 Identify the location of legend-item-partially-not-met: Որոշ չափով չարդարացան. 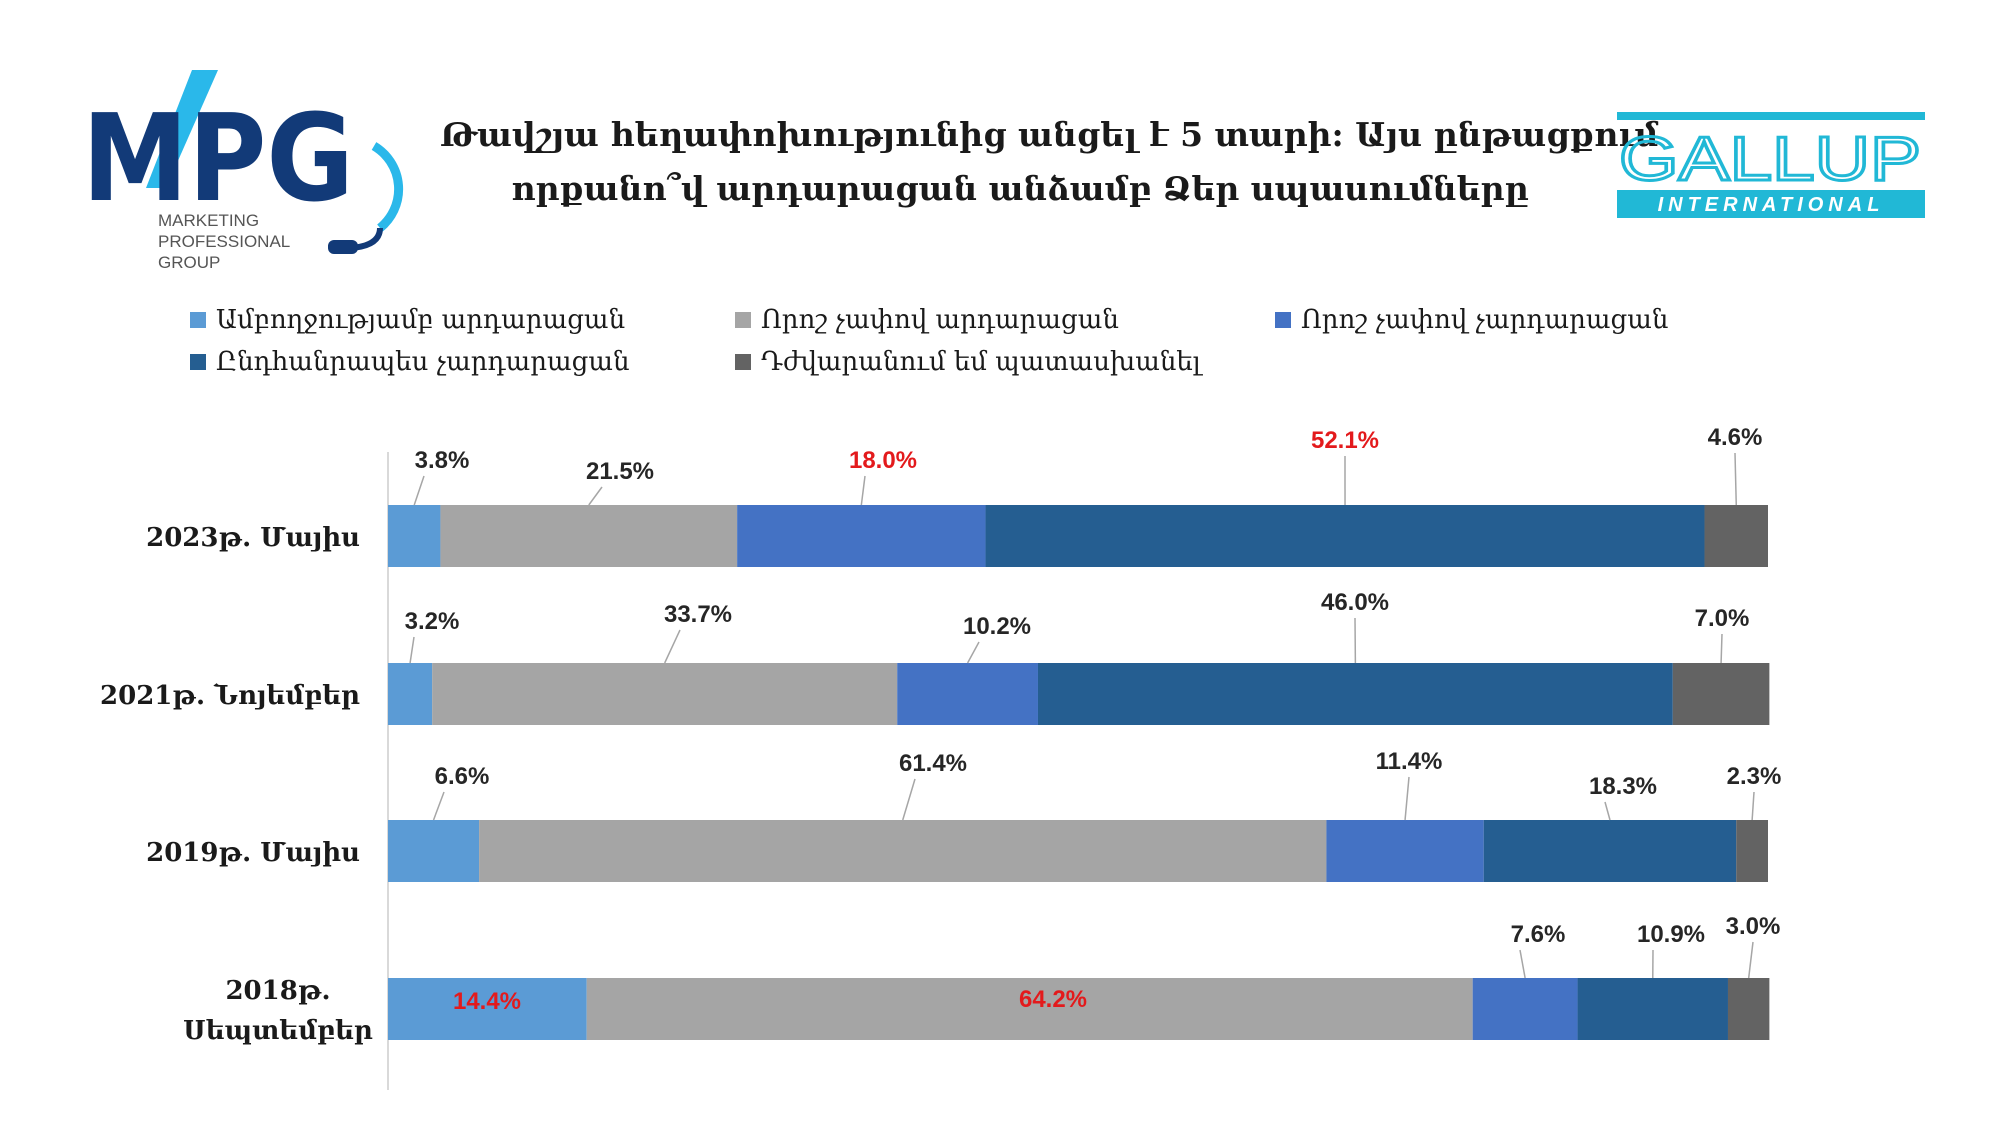
(1471, 320).